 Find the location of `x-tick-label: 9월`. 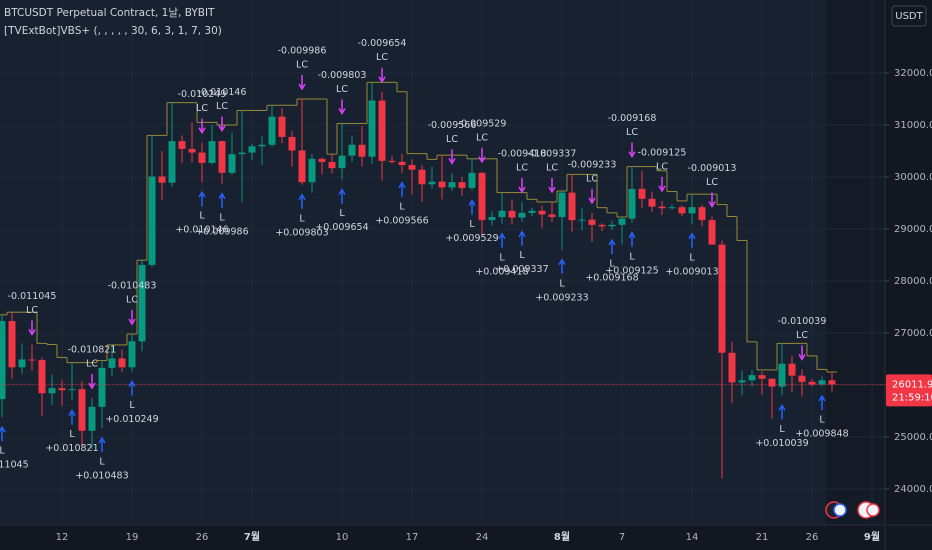

x-tick-label: 9월 is located at coordinates (872, 537).